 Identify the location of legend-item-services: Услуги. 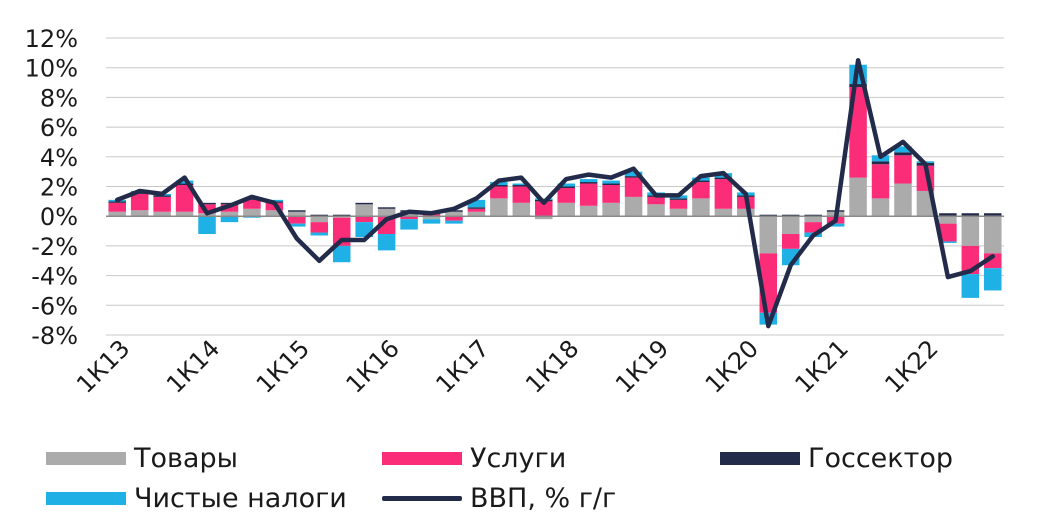
(474, 458).